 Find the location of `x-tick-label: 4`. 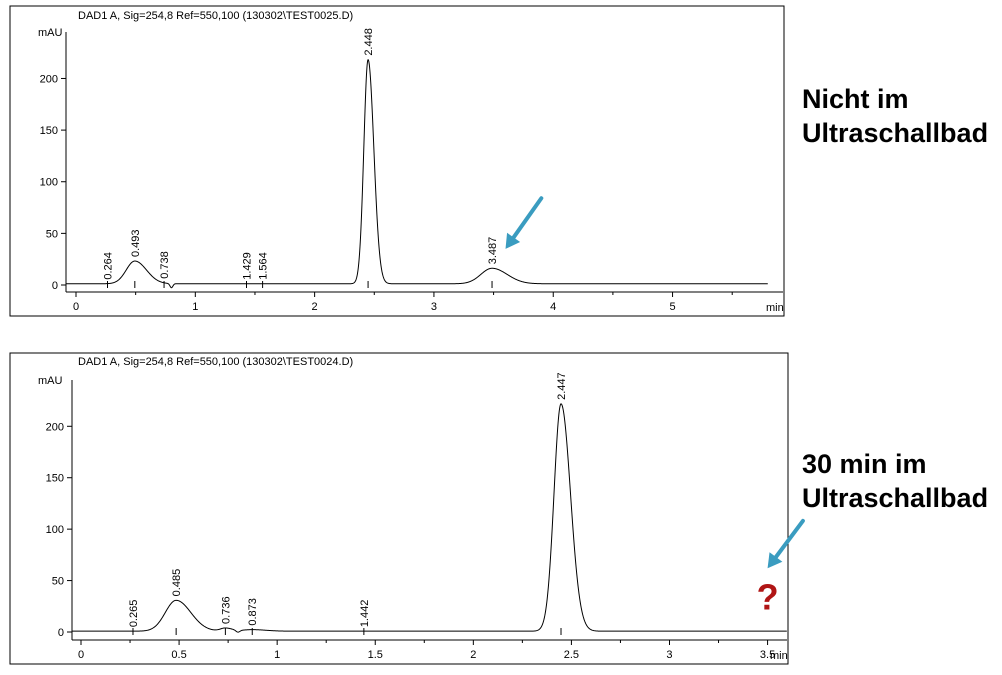

x-tick-label: 4 is located at coordinates (553, 307).